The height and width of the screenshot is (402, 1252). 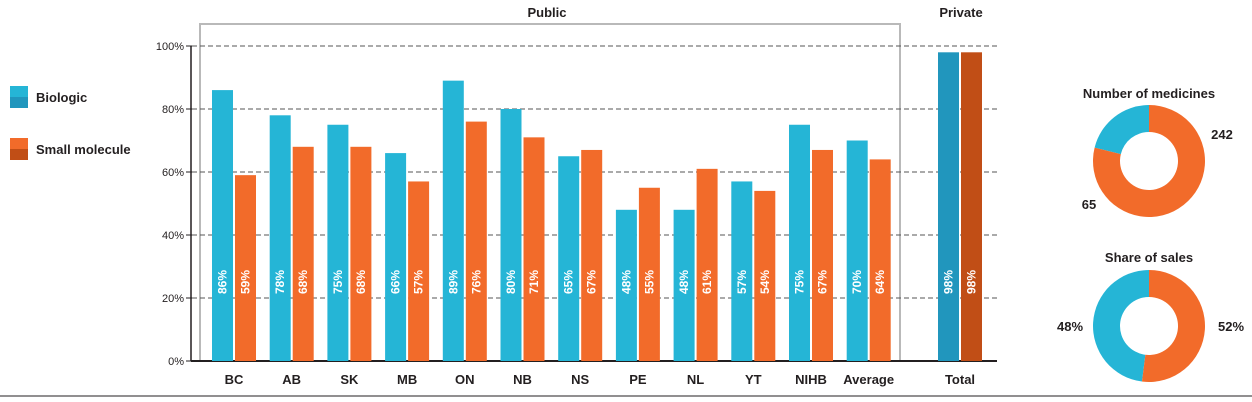 I want to click on bar-label-small-molecule-mb: 57%, so click(x=419, y=282).